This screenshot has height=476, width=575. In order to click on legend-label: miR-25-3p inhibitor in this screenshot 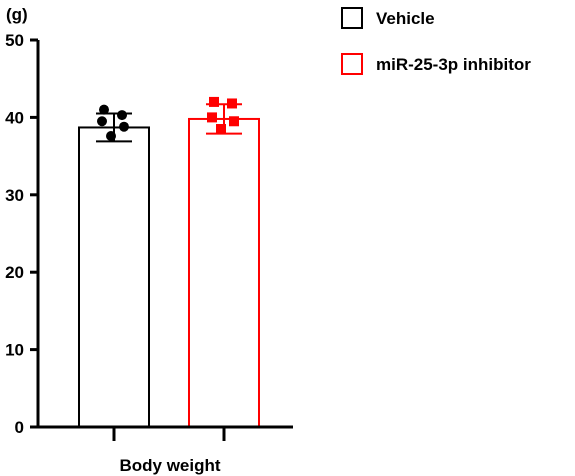, I will do `click(453, 64)`.